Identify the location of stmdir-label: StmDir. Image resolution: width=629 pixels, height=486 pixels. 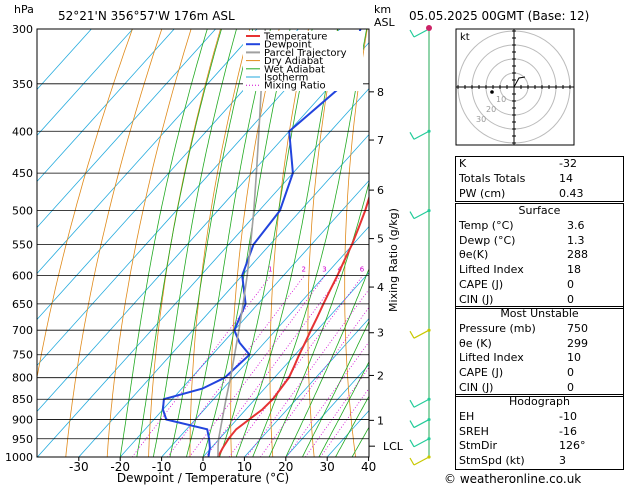
(478, 446).